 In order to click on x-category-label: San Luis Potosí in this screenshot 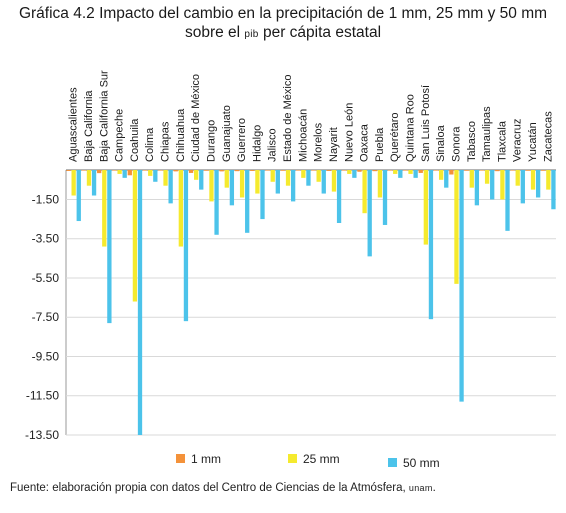, I will do `click(426, 123)`.